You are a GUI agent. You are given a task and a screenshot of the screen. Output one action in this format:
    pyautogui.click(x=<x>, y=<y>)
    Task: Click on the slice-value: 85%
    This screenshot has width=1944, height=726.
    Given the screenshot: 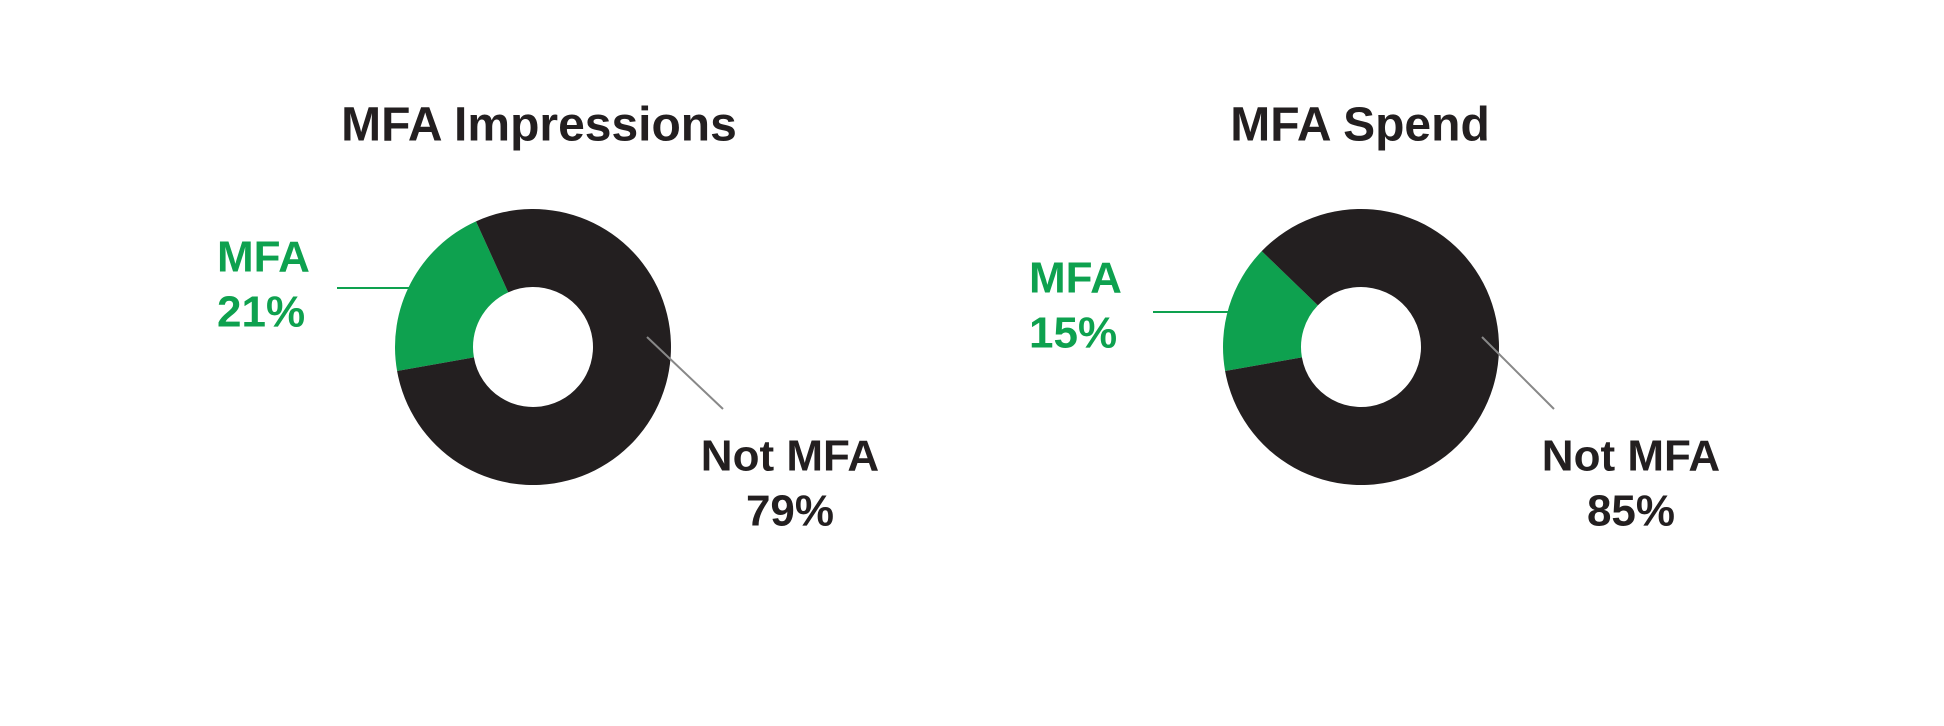 What is the action you would take?
    pyautogui.click(x=1631, y=511)
    